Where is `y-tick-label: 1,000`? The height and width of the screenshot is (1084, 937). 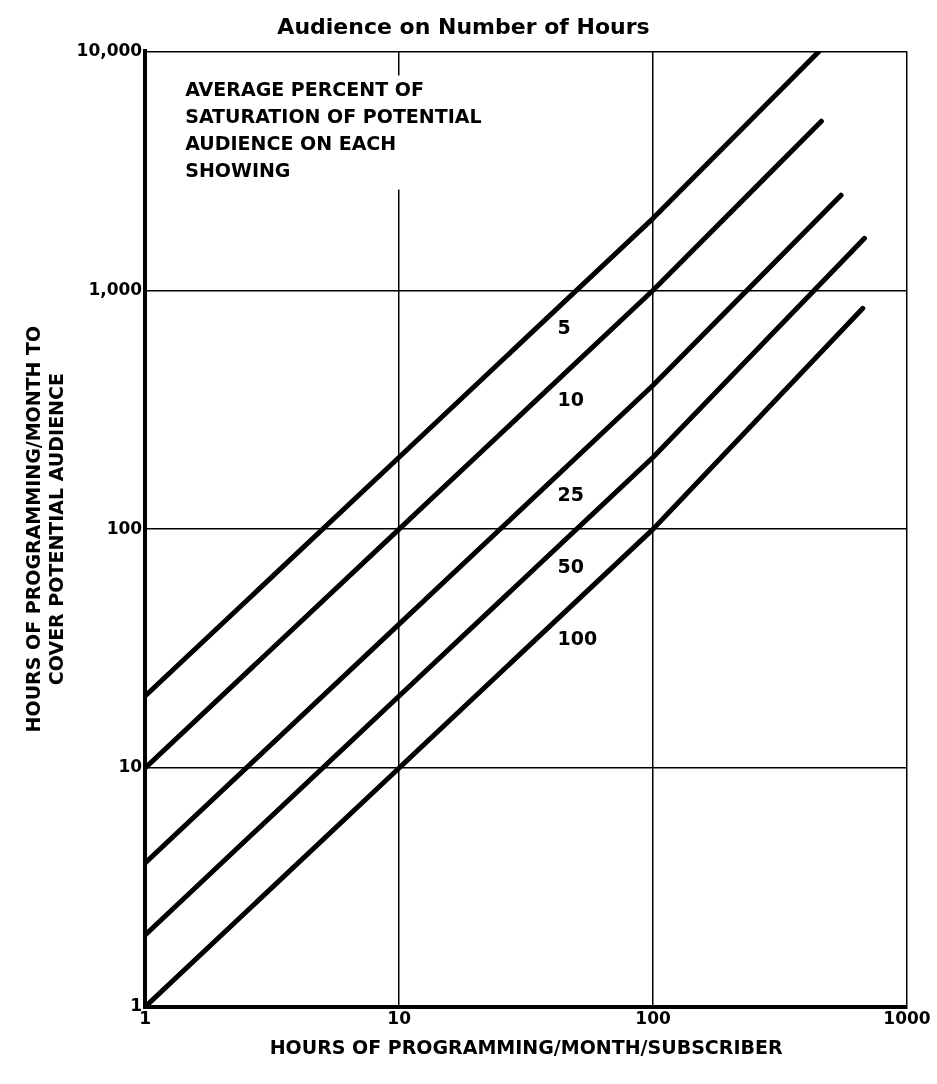 y-tick-label: 1,000 is located at coordinates (115, 288).